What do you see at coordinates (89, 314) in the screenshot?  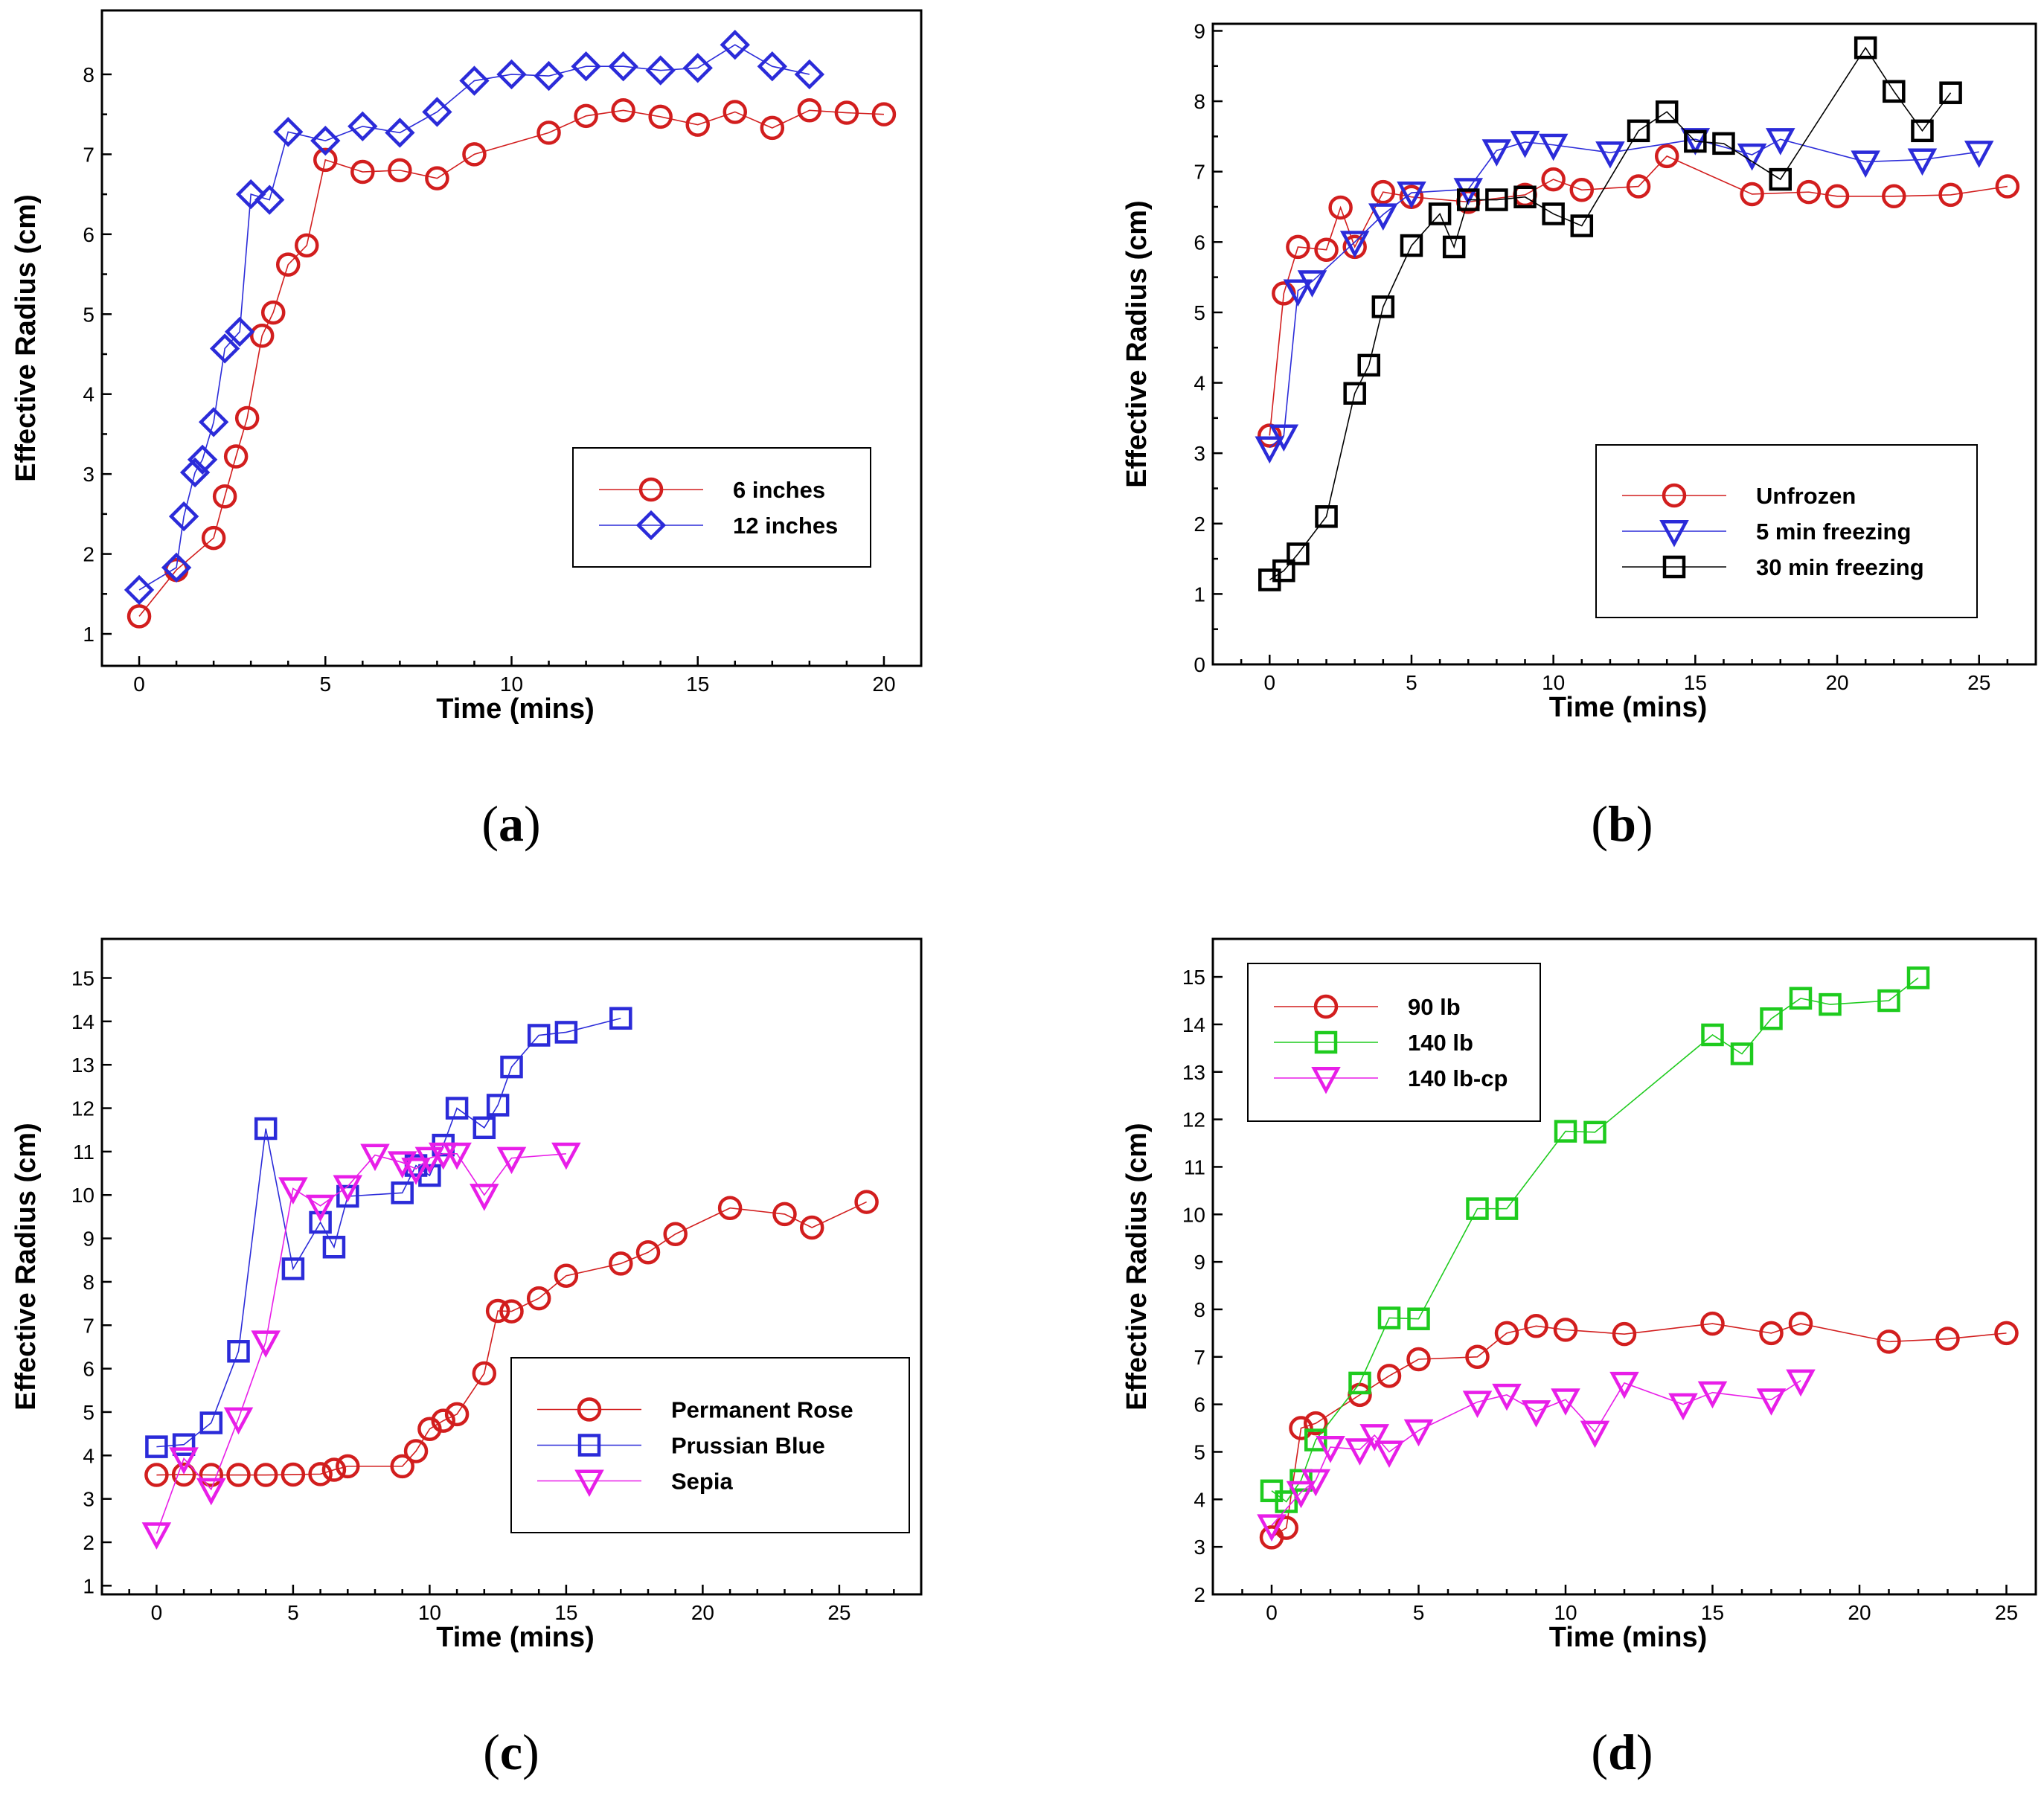 I see `y-tick-label: 5` at bounding box center [89, 314].